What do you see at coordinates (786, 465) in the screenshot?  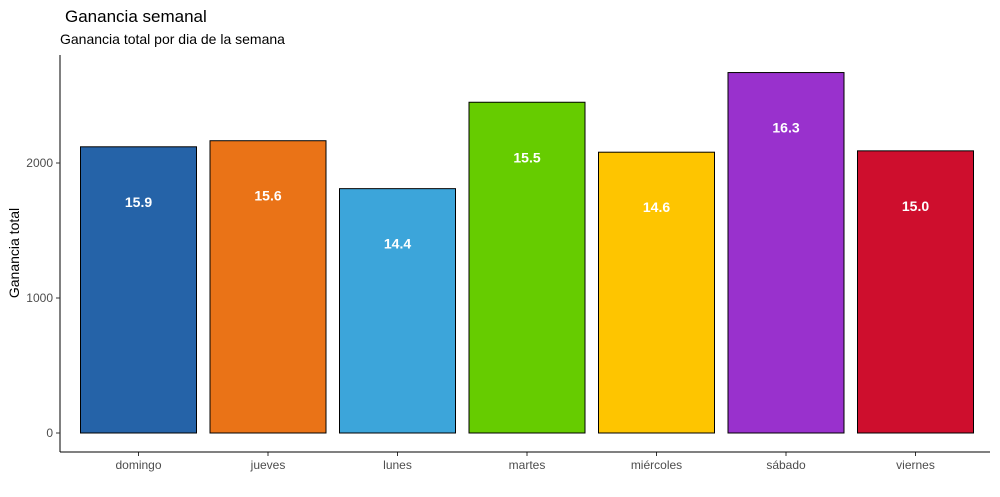 I see `x-tick-label: sábado` at bounding box center [786, 465].